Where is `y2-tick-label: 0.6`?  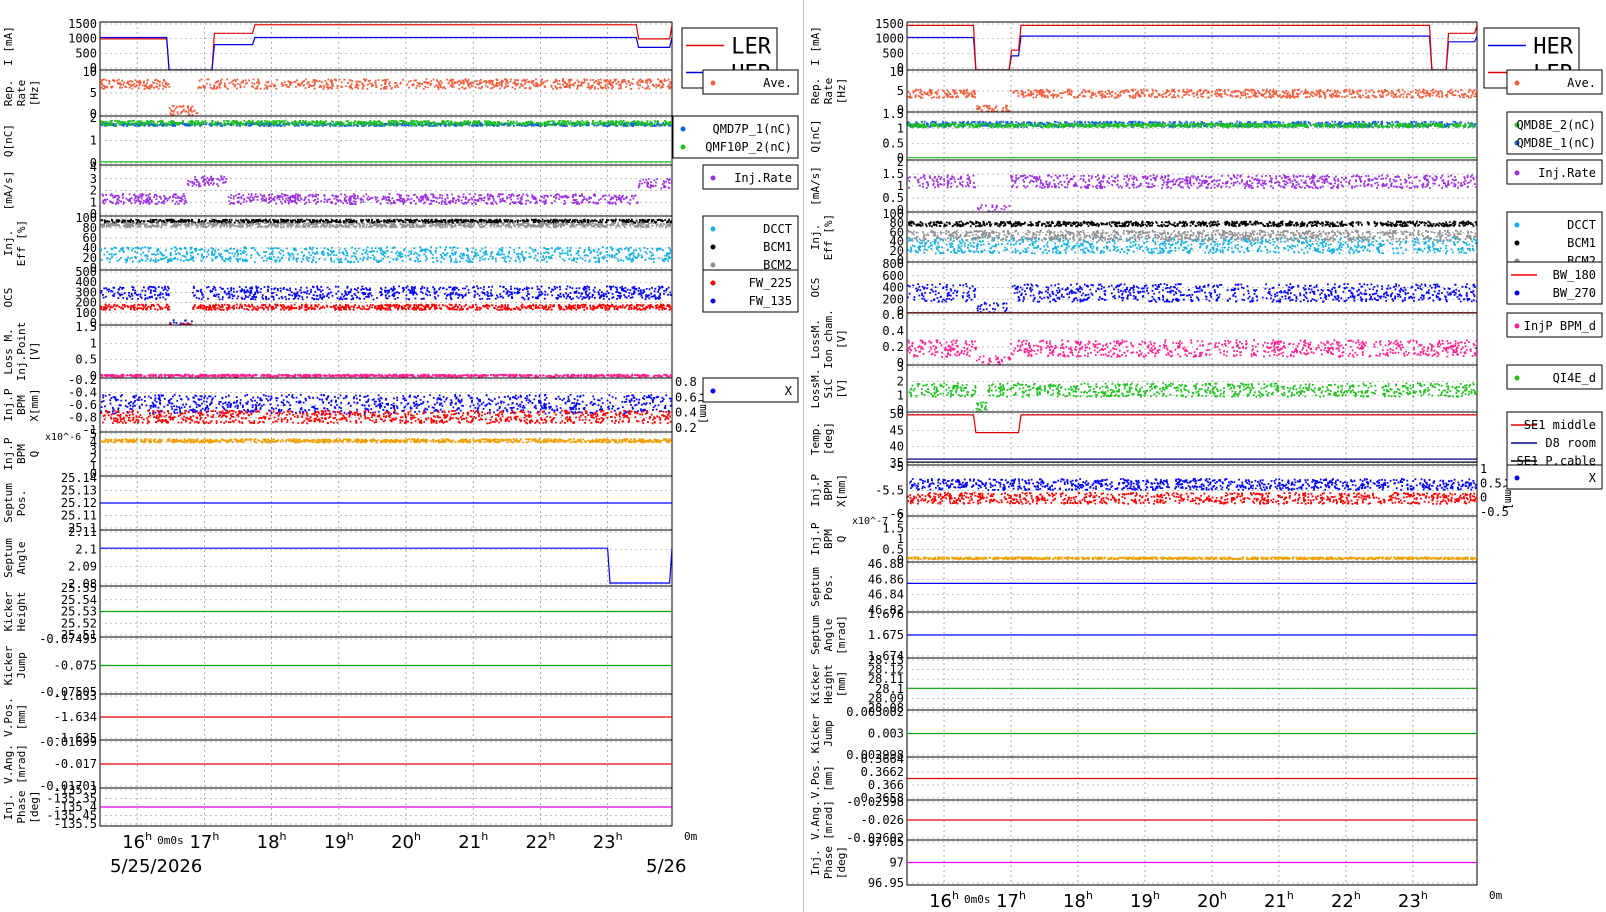 y2-tick-label: 0.6 is located at coordinates (686, 397).